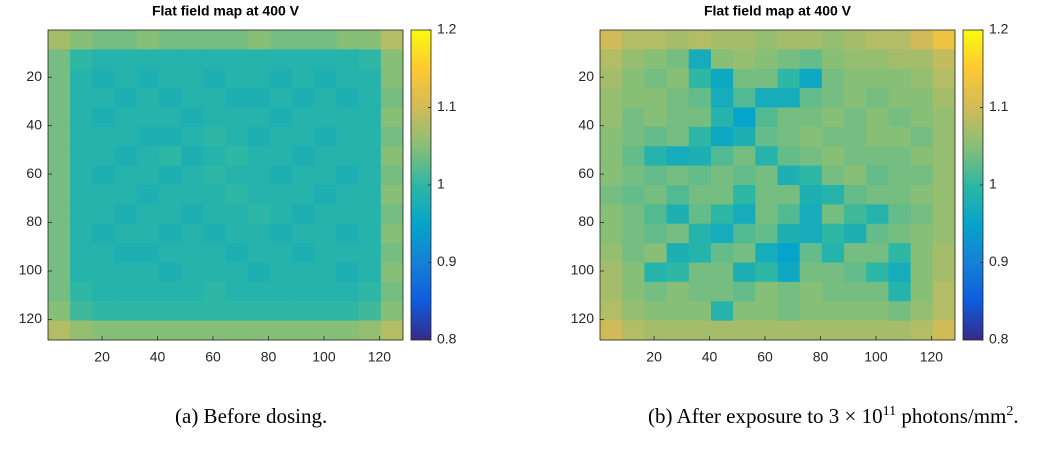 The width and height of the screenshot is (1059, 468). Describe the element at coordinates (993, 184) in the screenshot. I see `colorbar-tick-label: 1` at that location.